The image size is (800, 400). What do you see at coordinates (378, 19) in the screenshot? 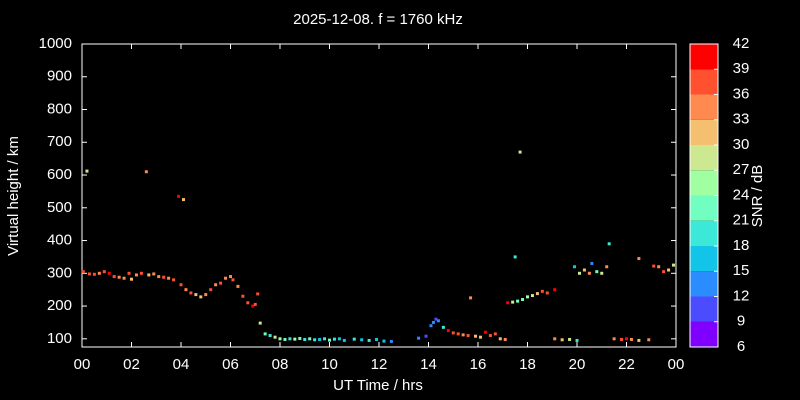
I see `chart-title: 2025-12-08. f = 1760 kHz` at bounding box center [378, 19].